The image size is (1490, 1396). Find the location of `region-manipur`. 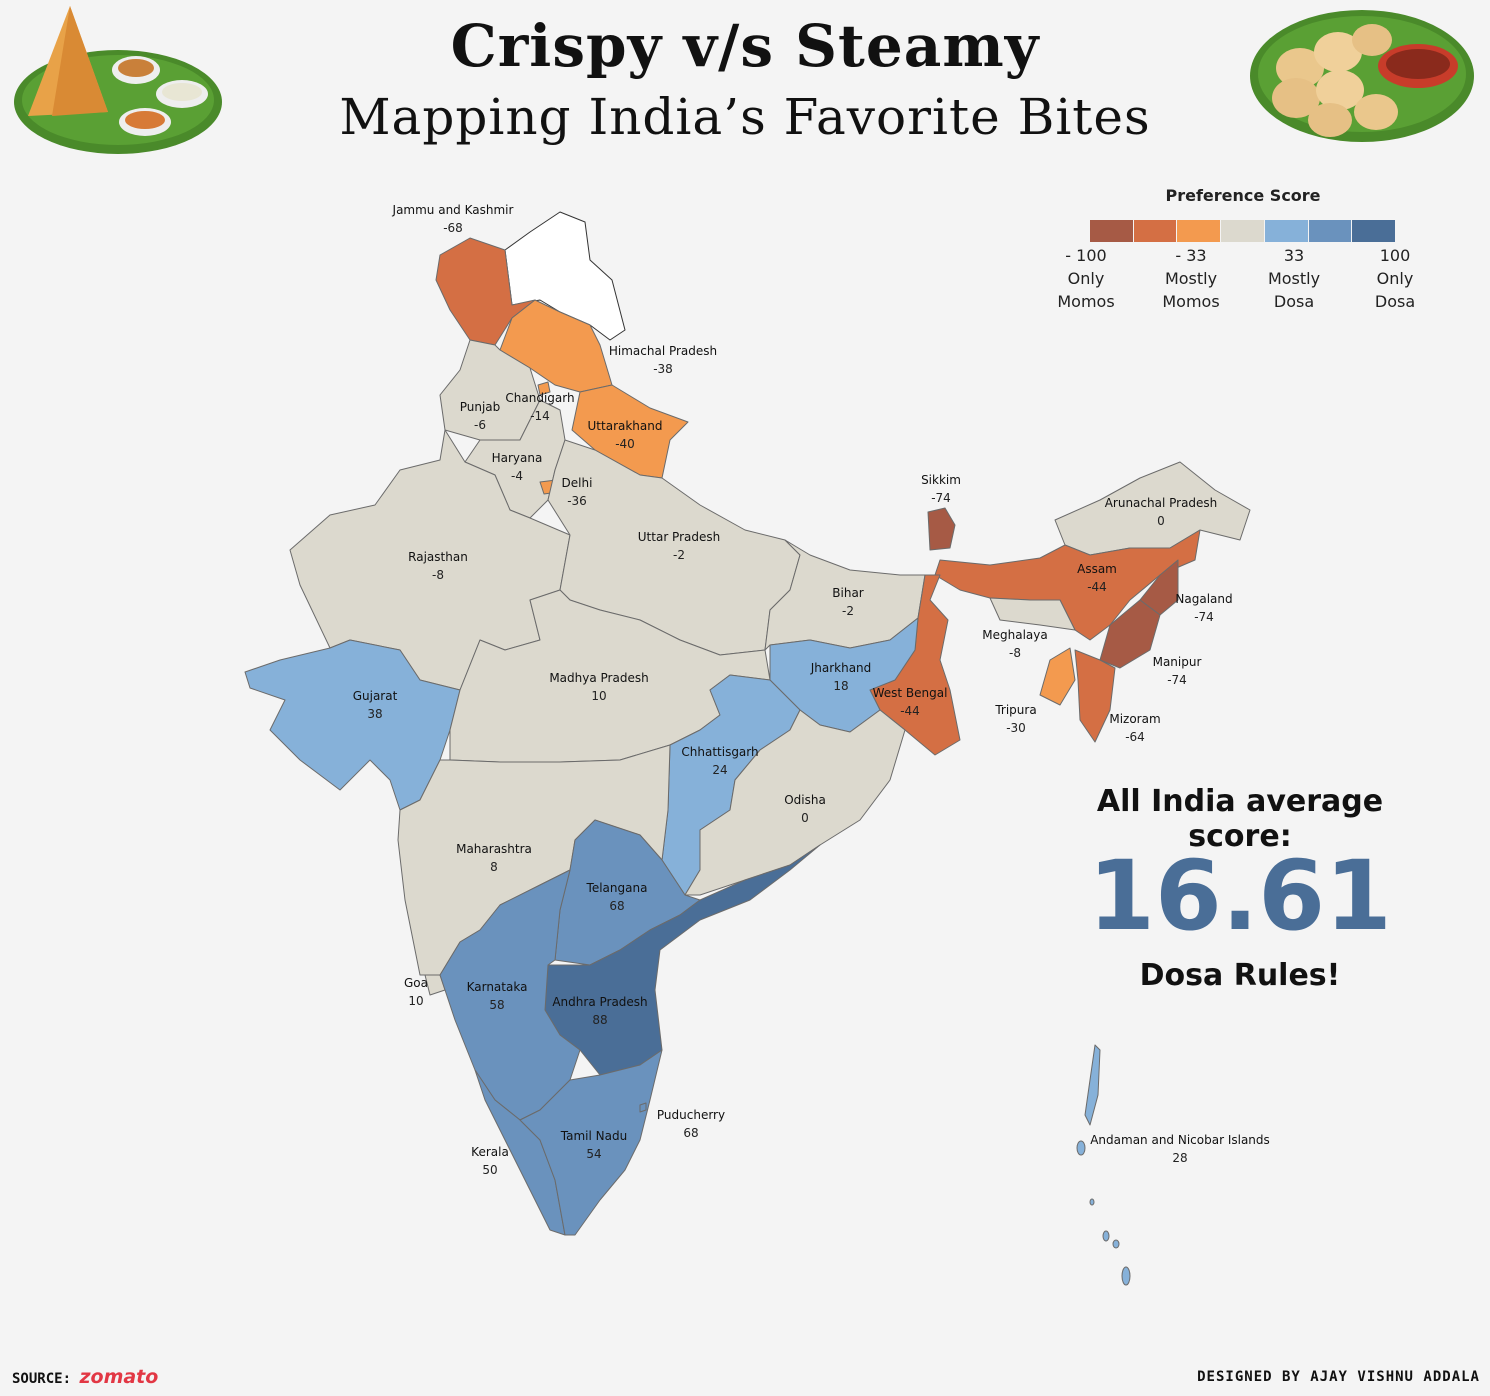

region-manipur is located at coordinates (1130, 634).